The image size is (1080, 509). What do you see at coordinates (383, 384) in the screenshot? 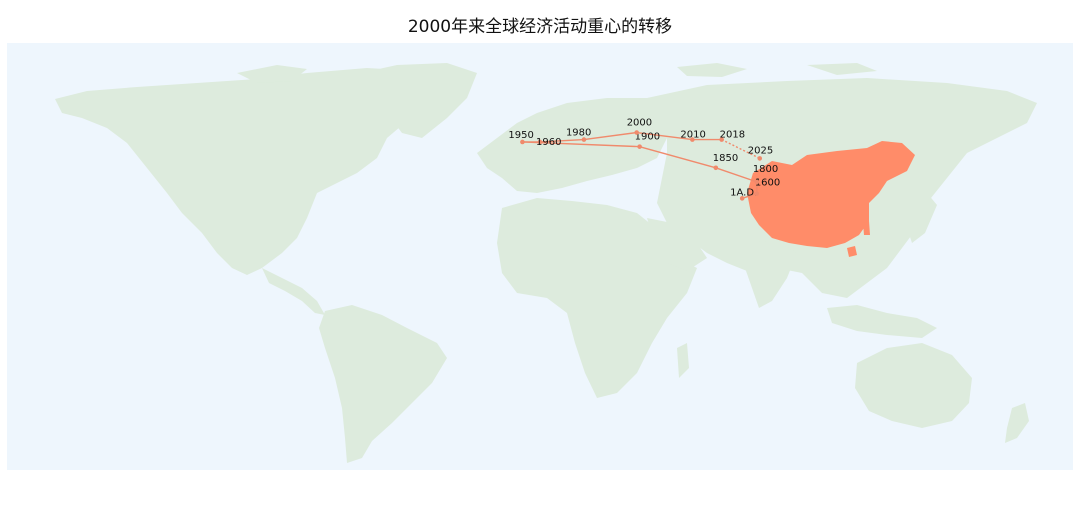
I see `south-america` at bounding box center [383, 384].